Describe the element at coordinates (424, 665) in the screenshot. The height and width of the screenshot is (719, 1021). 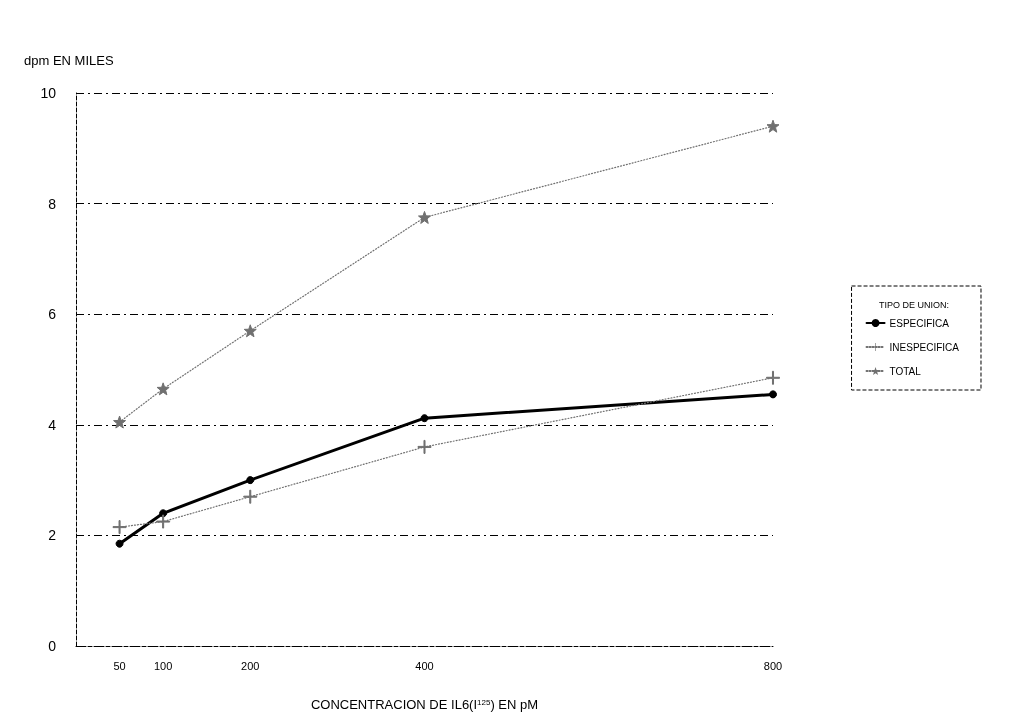
I see `x-tick-label: 400` at that location.